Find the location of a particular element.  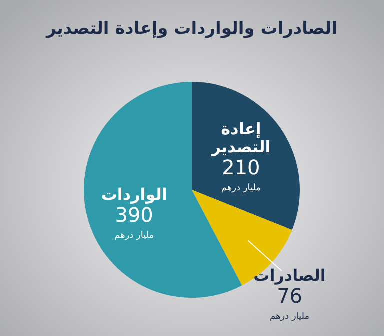

chart-title: الصادرات والواردات وإعادة التصدير is located at coordinates (191, 29).